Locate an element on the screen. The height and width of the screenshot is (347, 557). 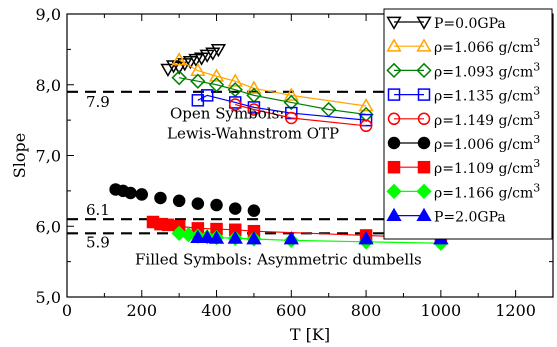
annotation-text: Open Symbols: is located at coordinates (227, 114).